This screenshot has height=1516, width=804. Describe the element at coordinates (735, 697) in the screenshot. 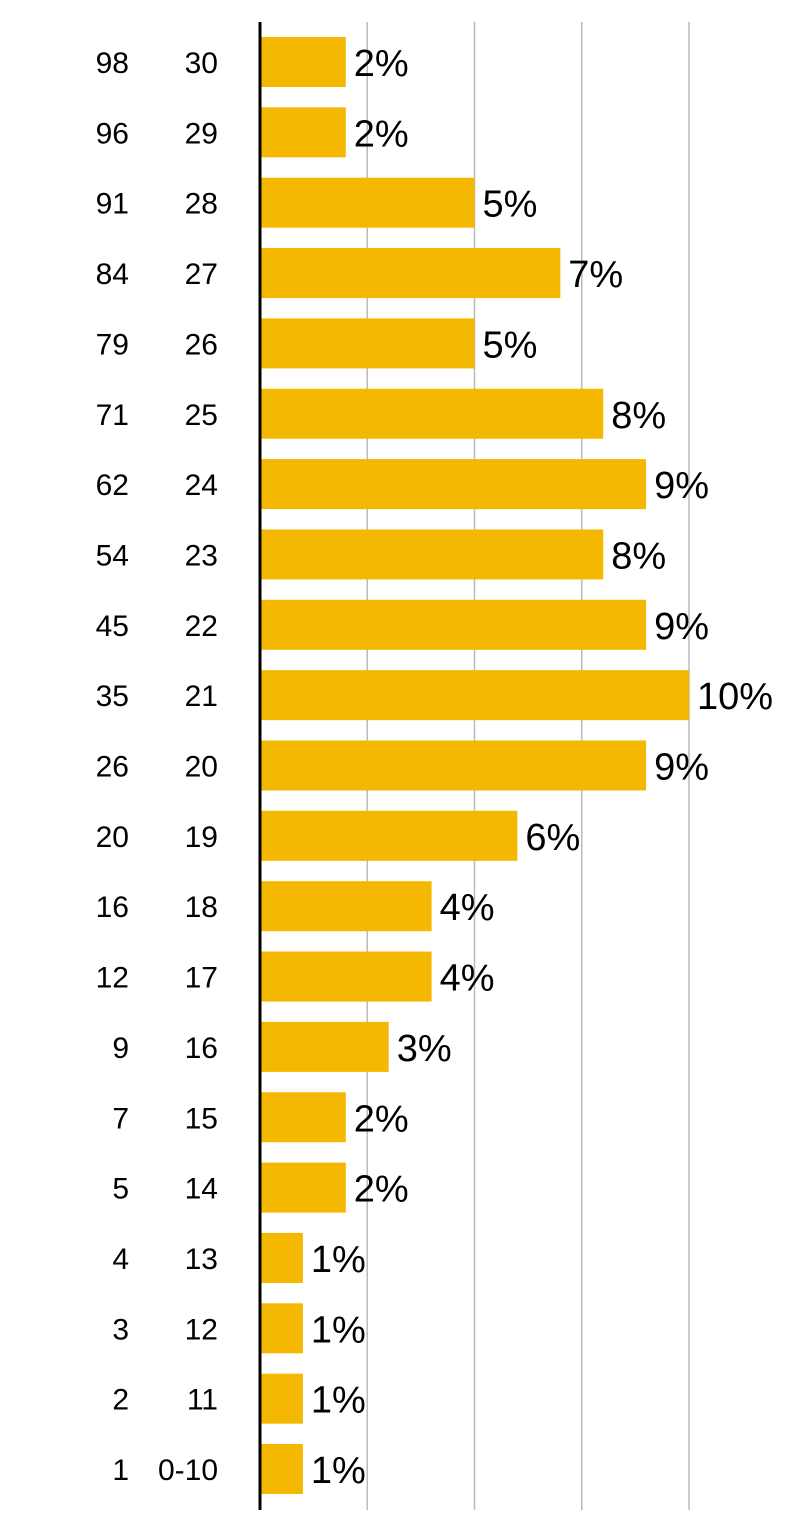

I see `data-label: 10%` at that location.